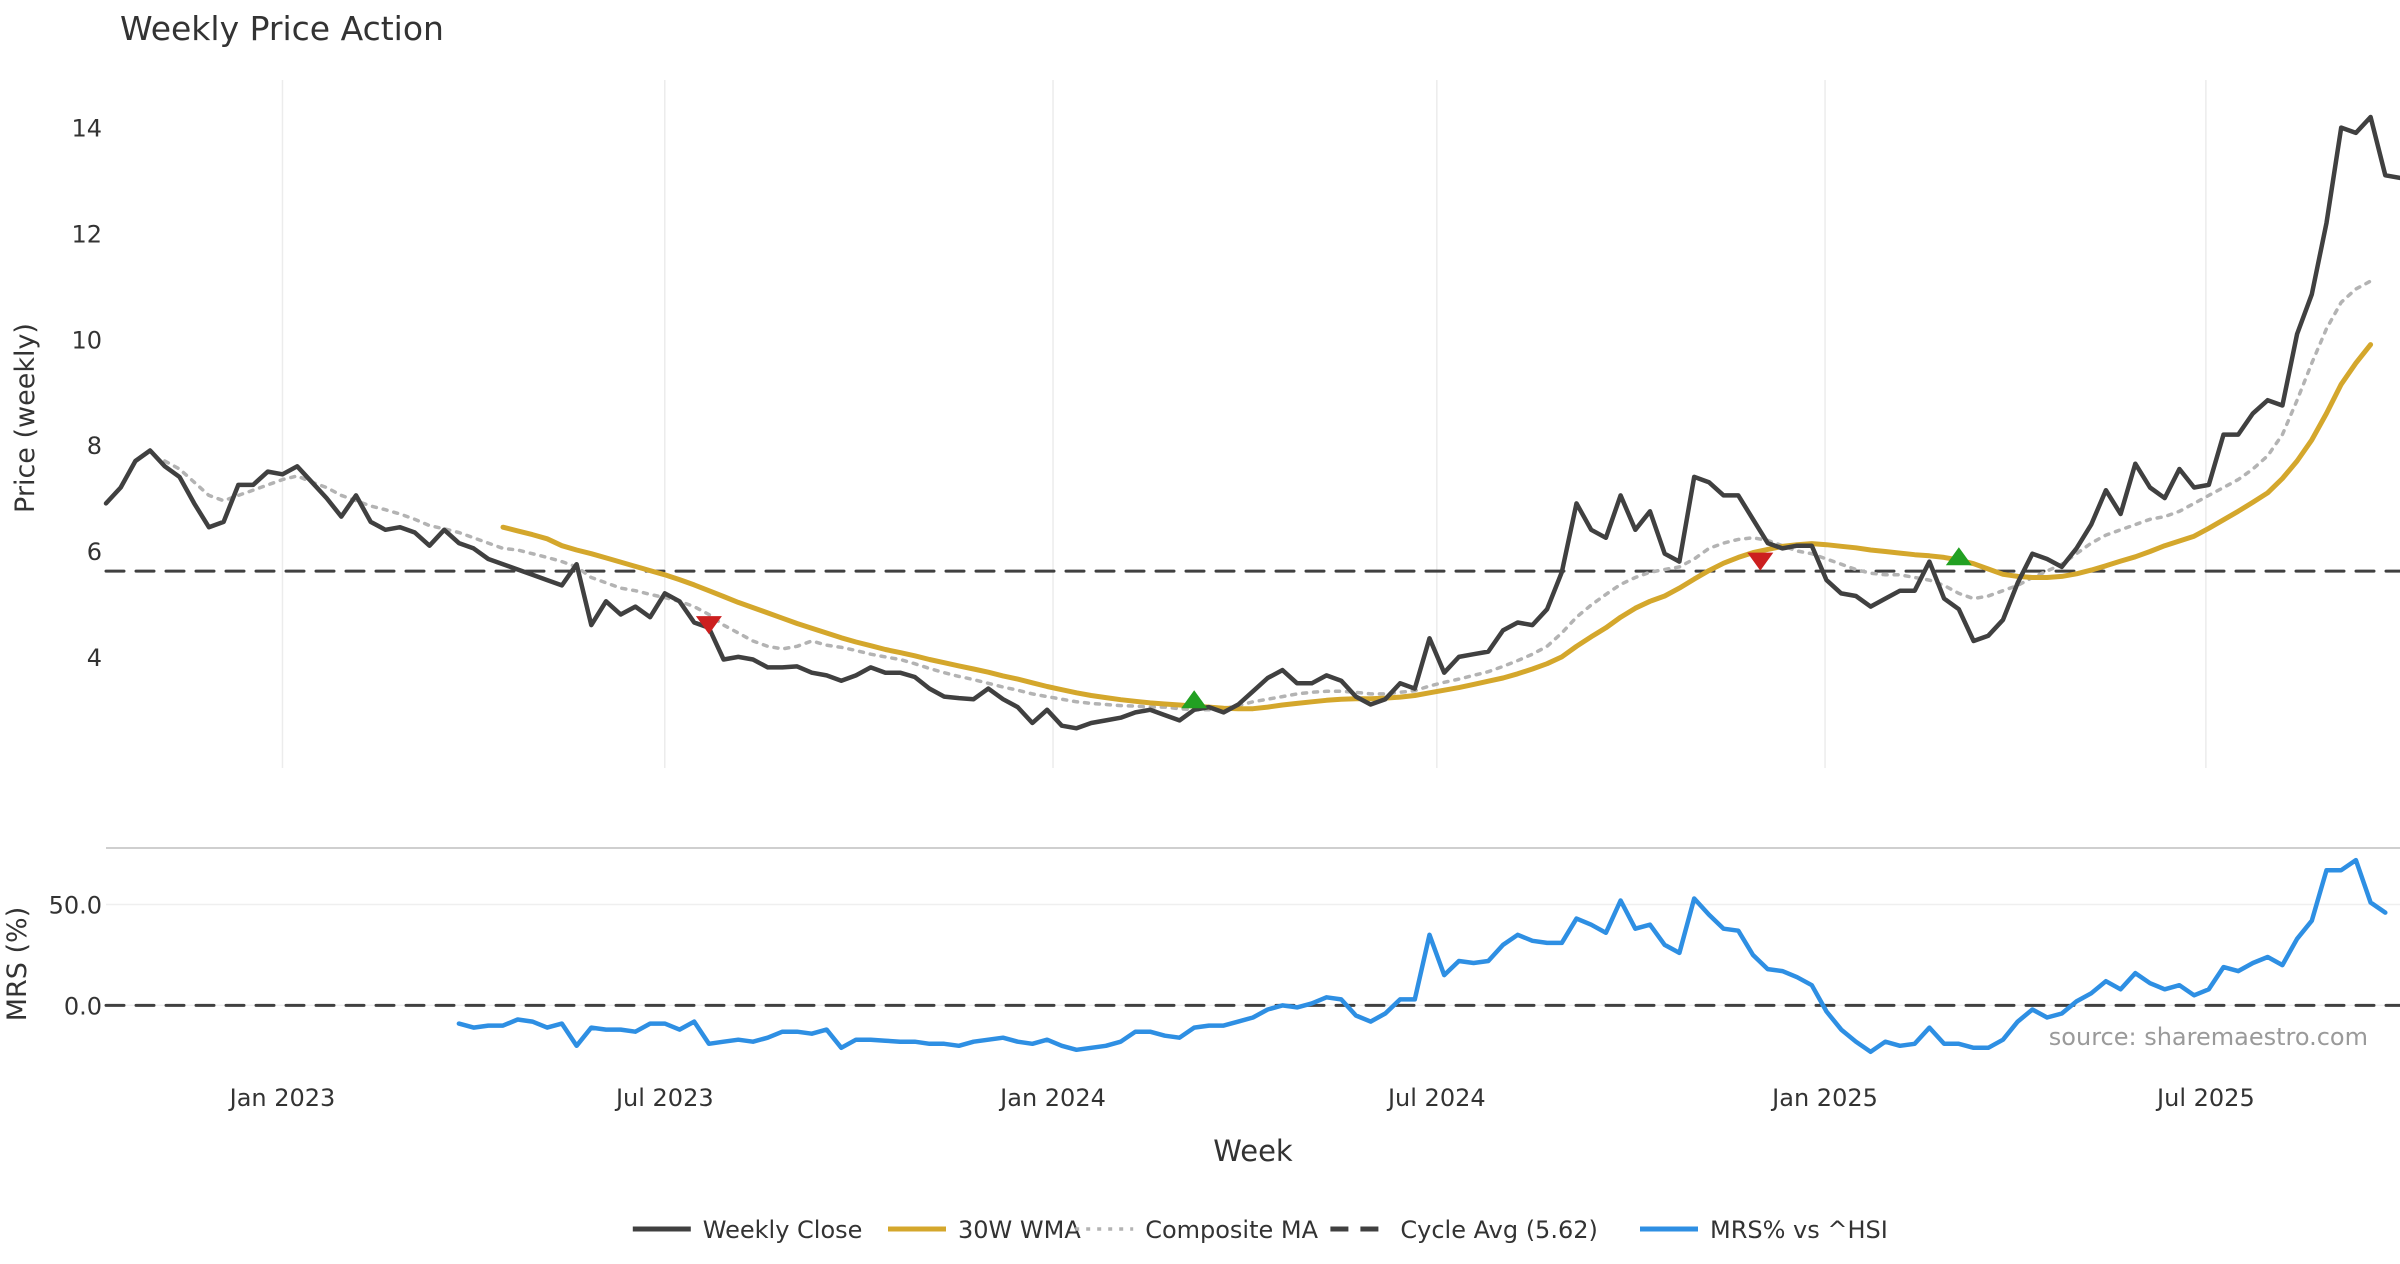 The height and width of the screenshot is (1264, 2400). Describe the element at coordinates (25, 418) in the screenshot. I see `price-y-axis-label: Price (weekly)` at that location.